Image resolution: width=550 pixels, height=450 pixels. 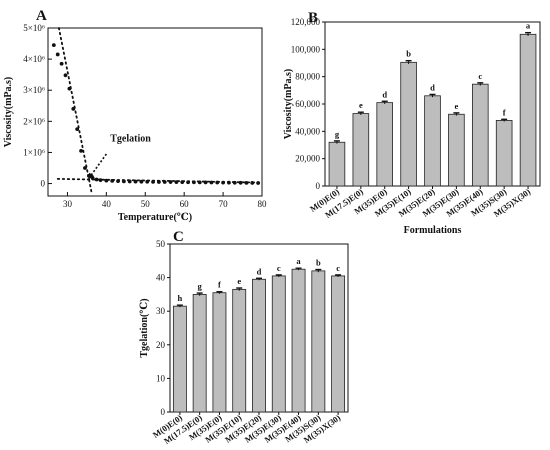 What do you see at coordinates (161, 345) in the screenshot?
I see `y-tick-label: 20` at bounding box center [161, 345].